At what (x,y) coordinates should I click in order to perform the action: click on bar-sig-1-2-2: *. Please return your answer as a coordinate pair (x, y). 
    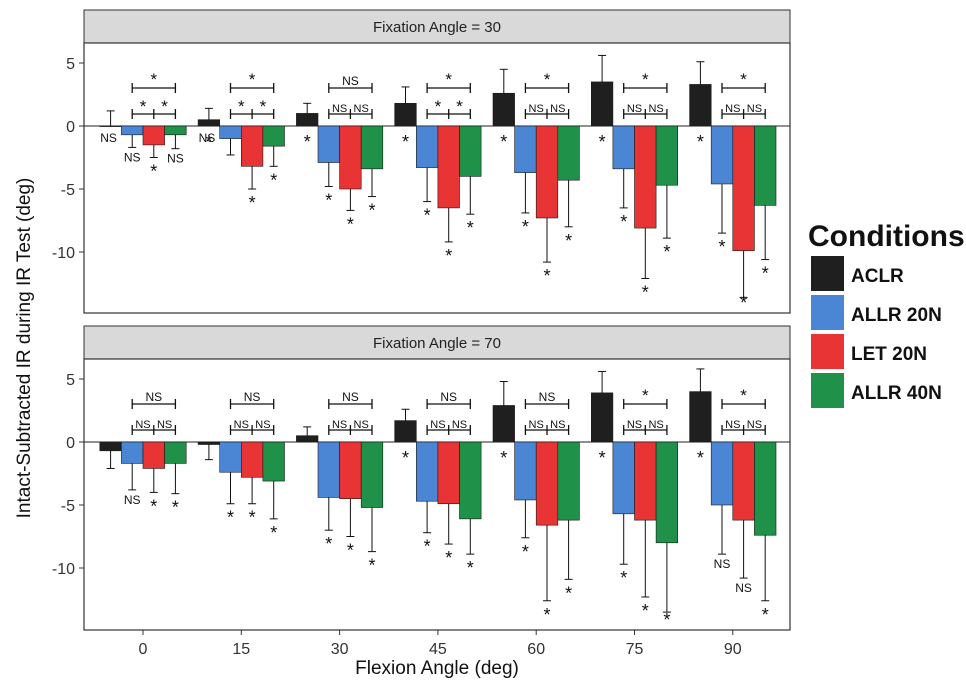
    Looking at the image, I should click on (350, 551).